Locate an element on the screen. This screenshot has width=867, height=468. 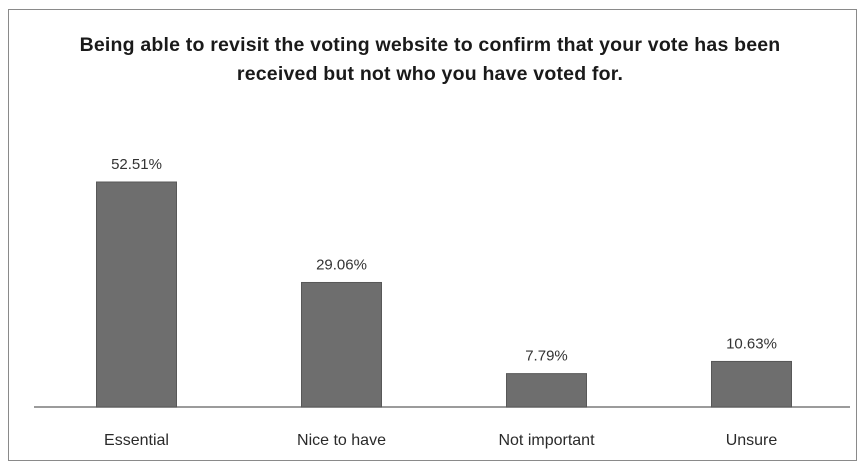
tick-labels-group: Essential Nice to have Not important Unsure is located at coordinates (440, 440).